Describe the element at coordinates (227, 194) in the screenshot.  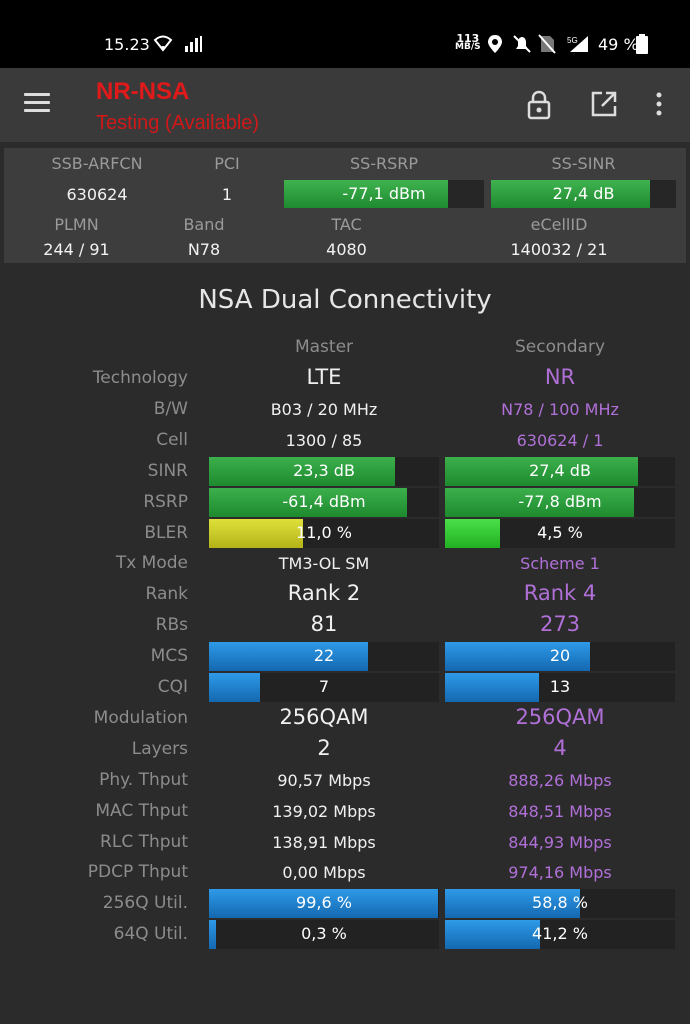
I see `pci-value: 1` at that location.